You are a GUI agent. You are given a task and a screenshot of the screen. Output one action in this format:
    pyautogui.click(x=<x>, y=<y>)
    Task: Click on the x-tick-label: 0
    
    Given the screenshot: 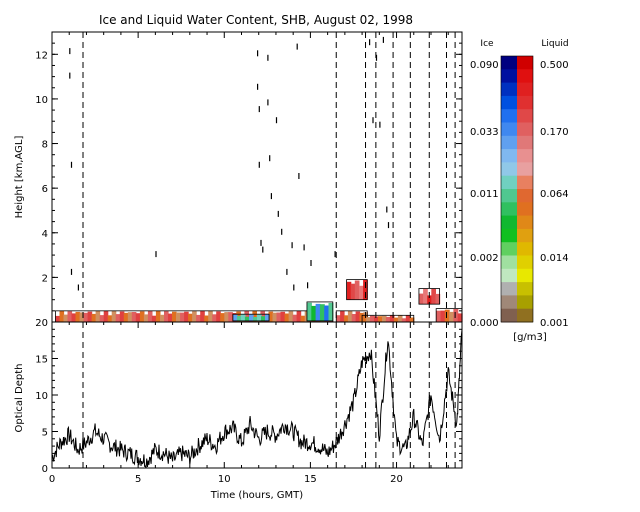 What is the action you would take?
    pyautogui.click(x=52, y=479)
    